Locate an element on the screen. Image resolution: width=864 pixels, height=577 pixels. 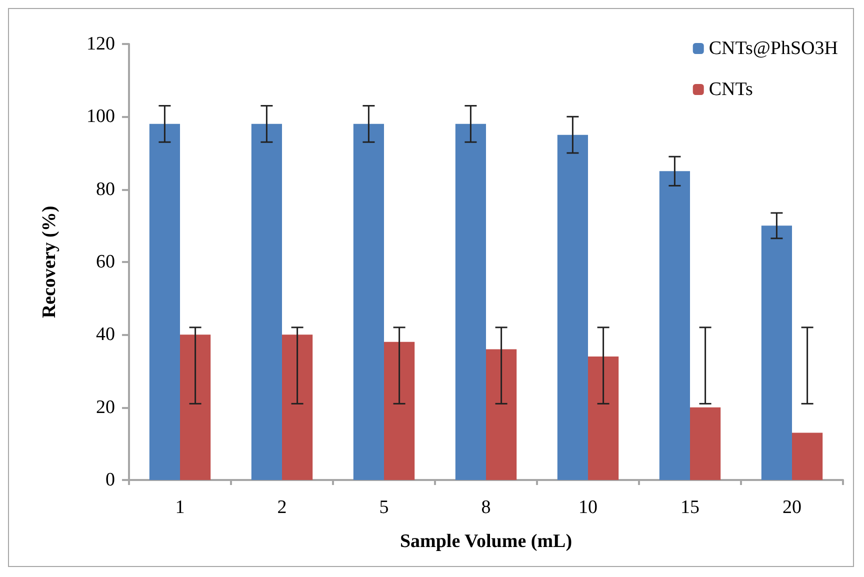
y-tick-label: 20 is located at coordinates (105, 407).